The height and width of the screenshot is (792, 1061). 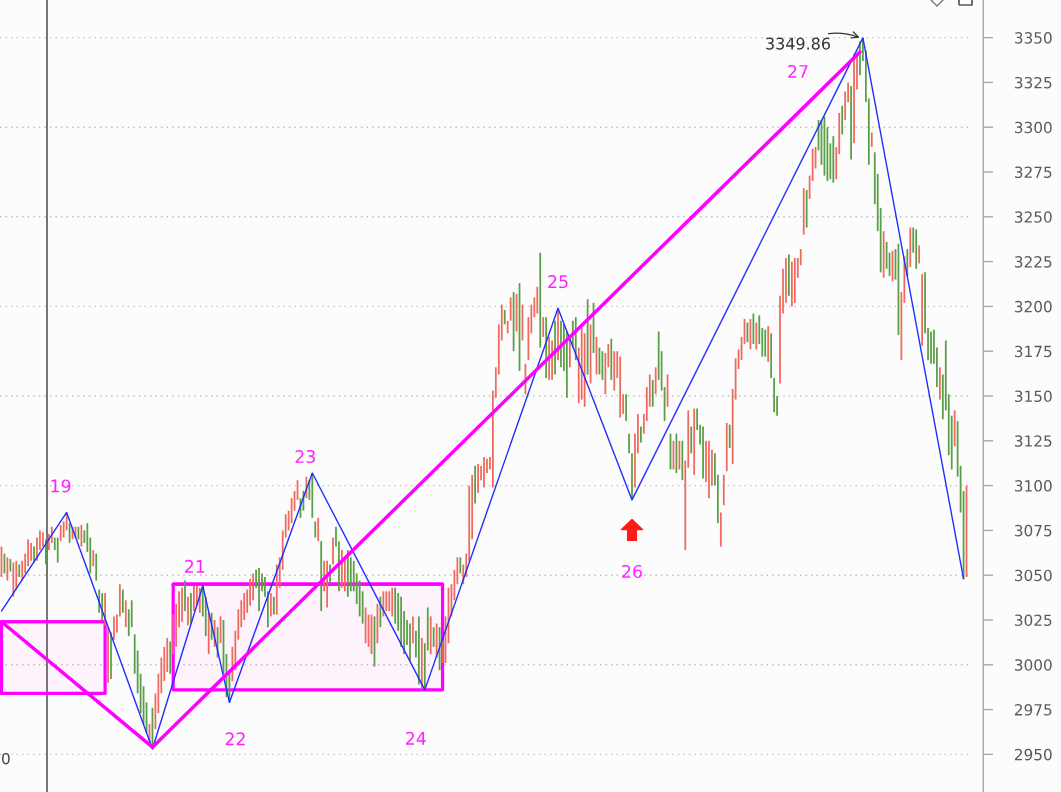 What do you see at coordinates (416, 738) in the screenshot?
I see `annotation: 24` at bounding box center [416, 738].